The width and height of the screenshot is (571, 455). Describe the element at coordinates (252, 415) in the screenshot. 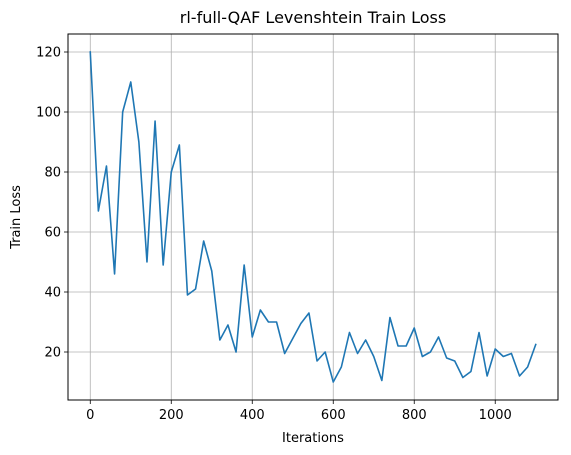

I see `x-tick-label: 400` at that location.